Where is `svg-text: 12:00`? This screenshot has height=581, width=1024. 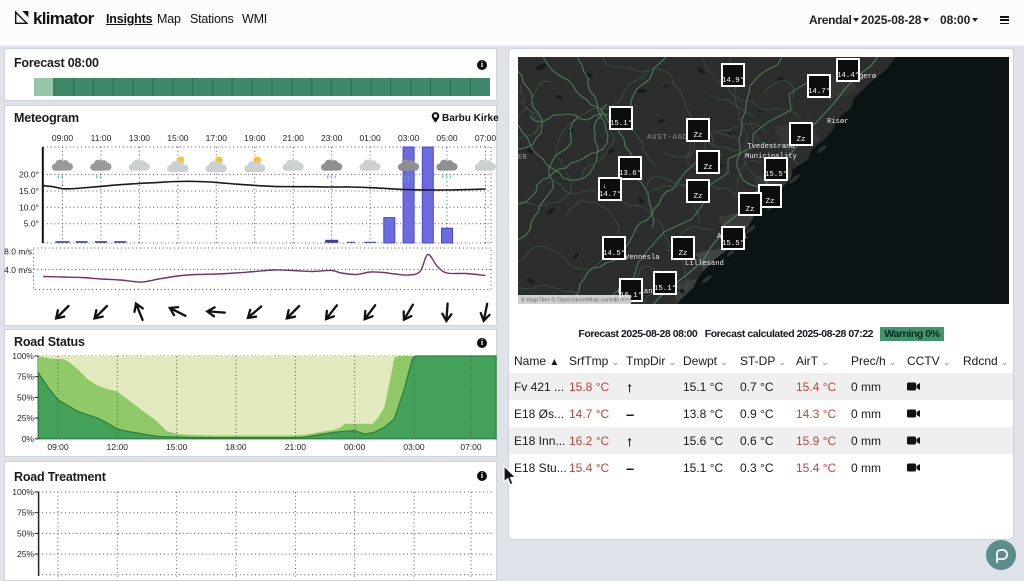
svg-text: 12:00 is located at coordinates (118, 447).